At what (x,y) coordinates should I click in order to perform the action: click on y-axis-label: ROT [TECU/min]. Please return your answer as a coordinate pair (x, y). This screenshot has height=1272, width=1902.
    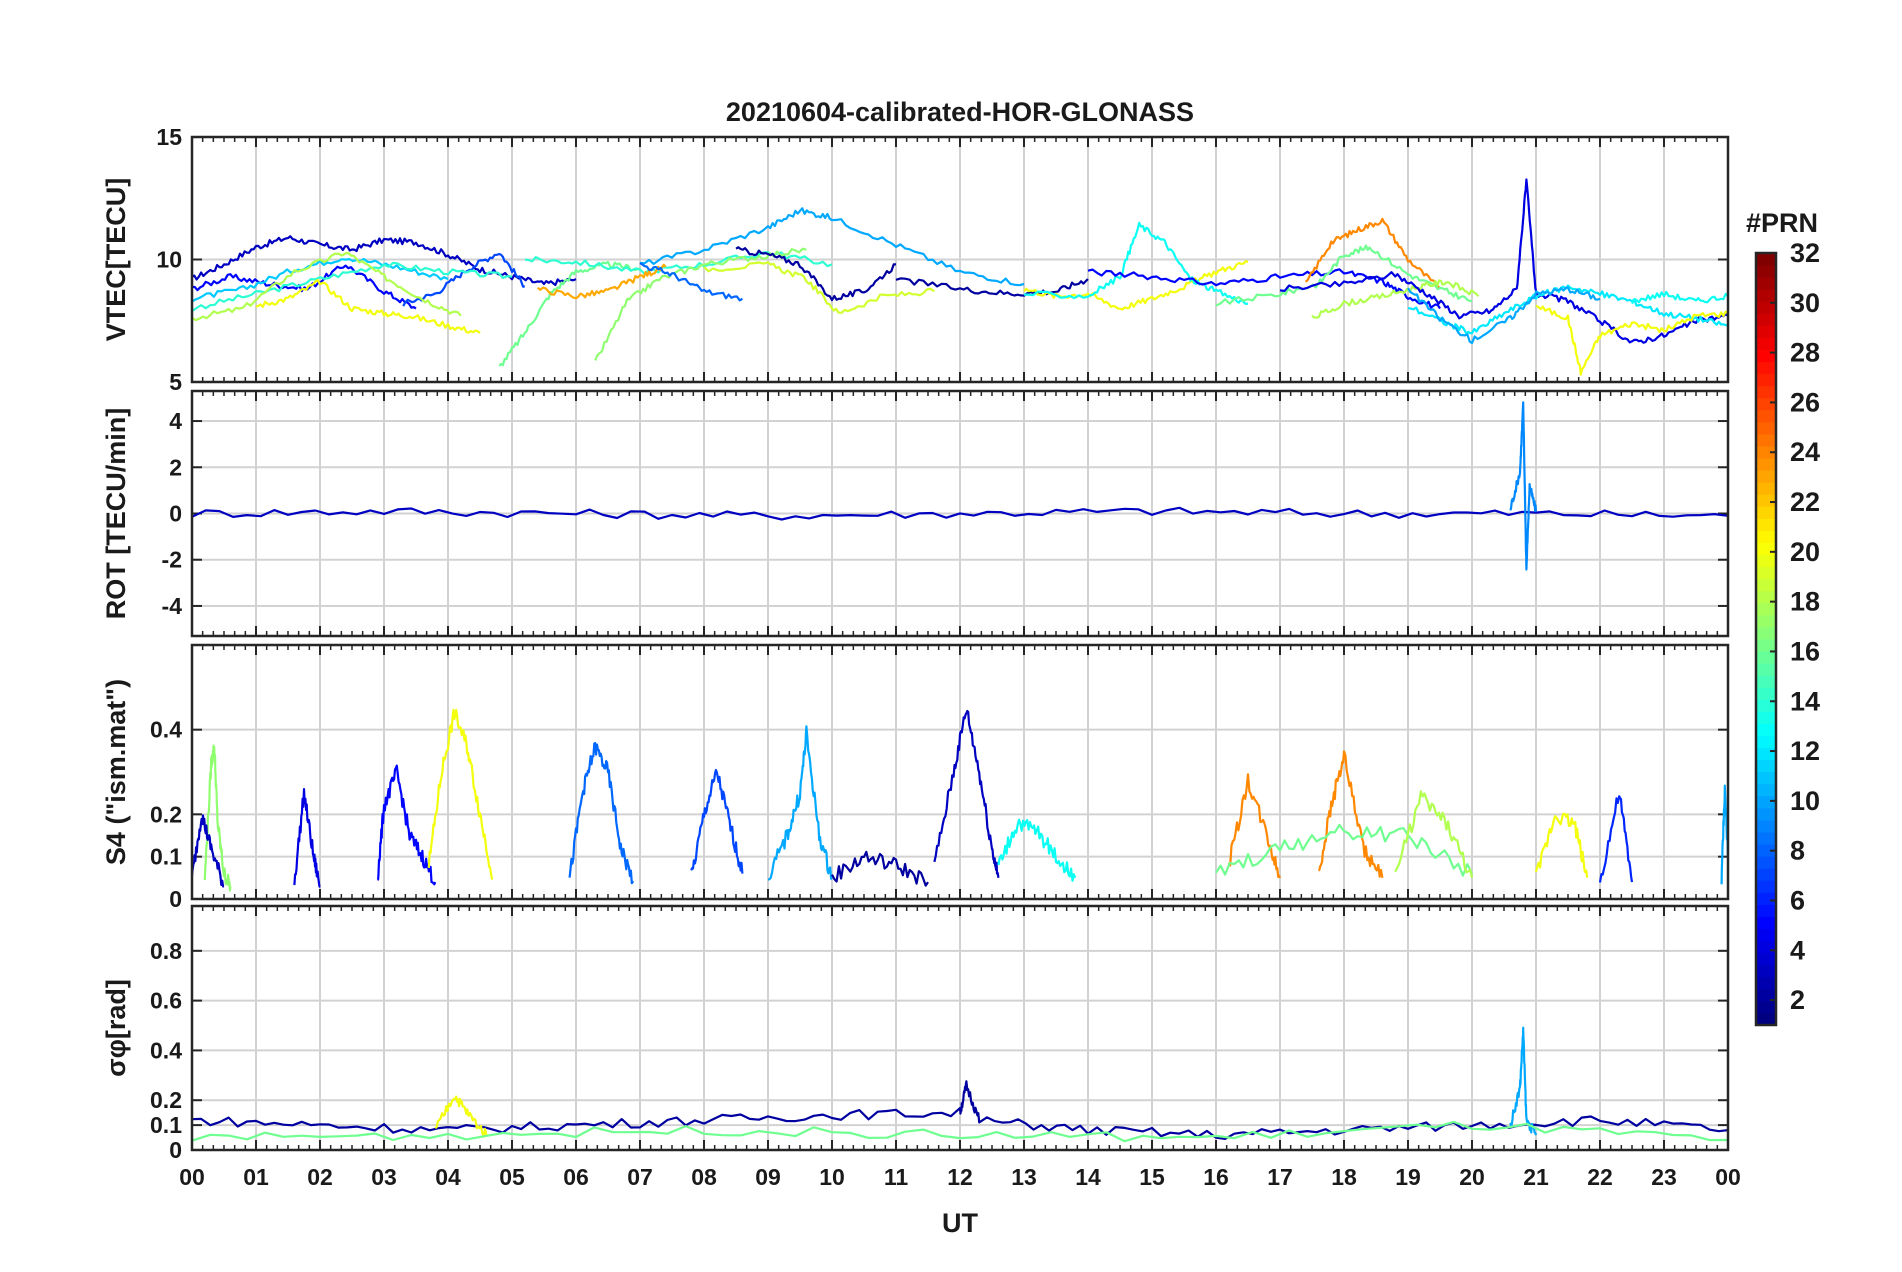
    Looking at the image, I should click on (116, 513).